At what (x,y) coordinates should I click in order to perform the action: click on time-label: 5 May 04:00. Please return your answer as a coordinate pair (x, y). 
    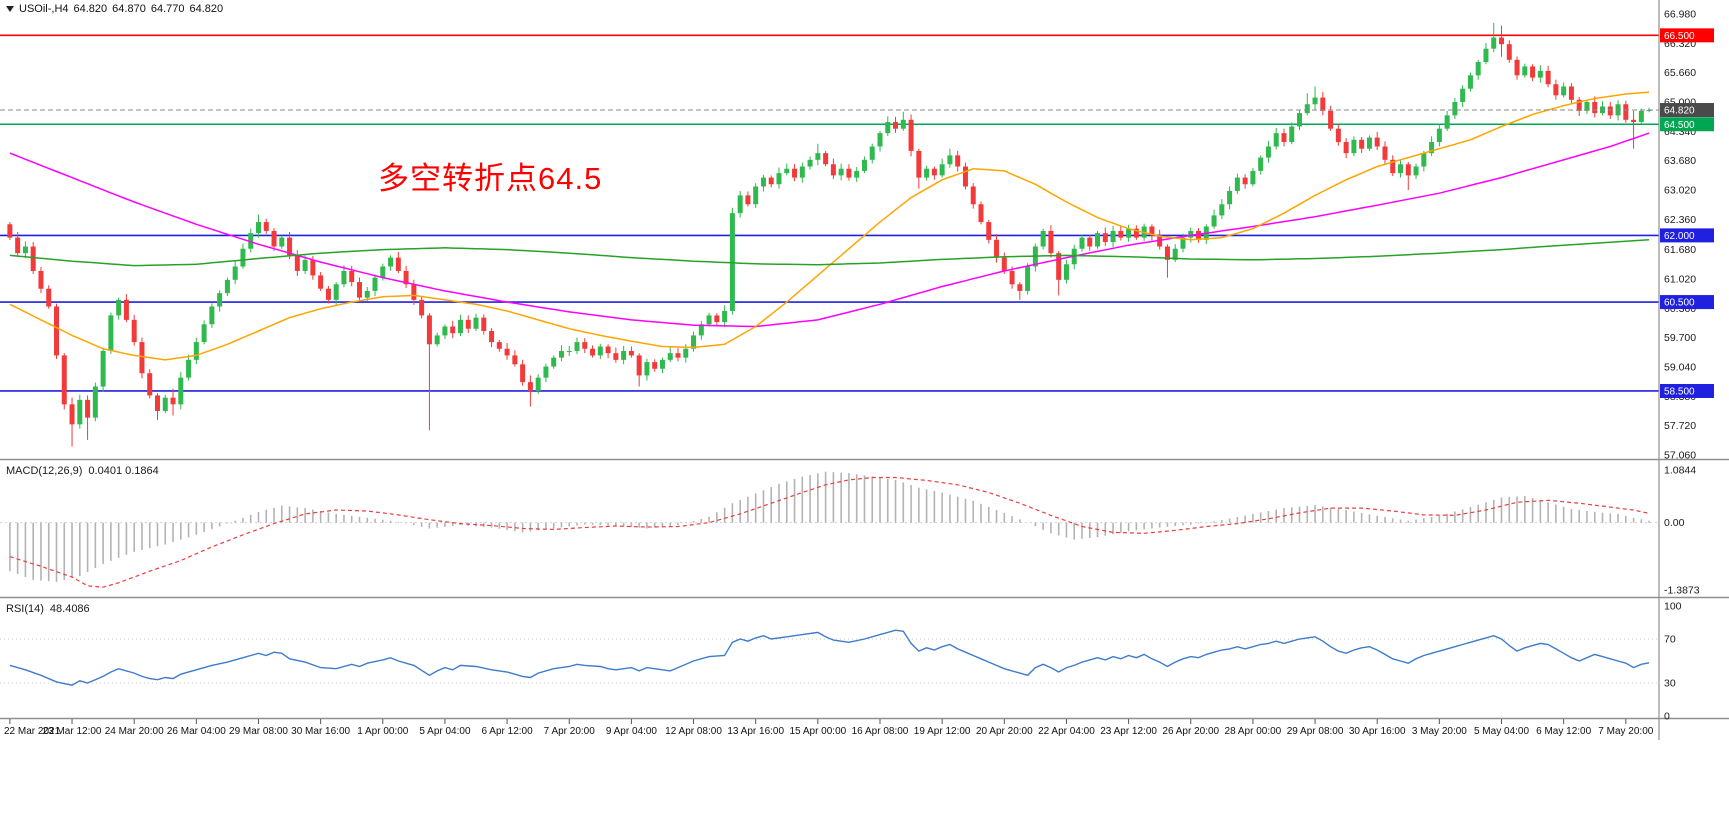
    Looking at the image, I should click on (1501, 731).